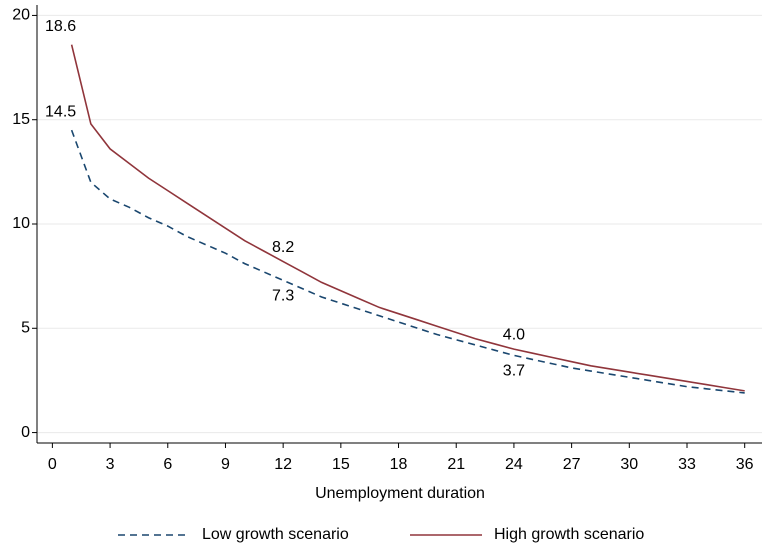  What do you see at coordinates (52, 464) in the screenshot?
I see `x-tick-label: 0` at bounding box center [52, 464].